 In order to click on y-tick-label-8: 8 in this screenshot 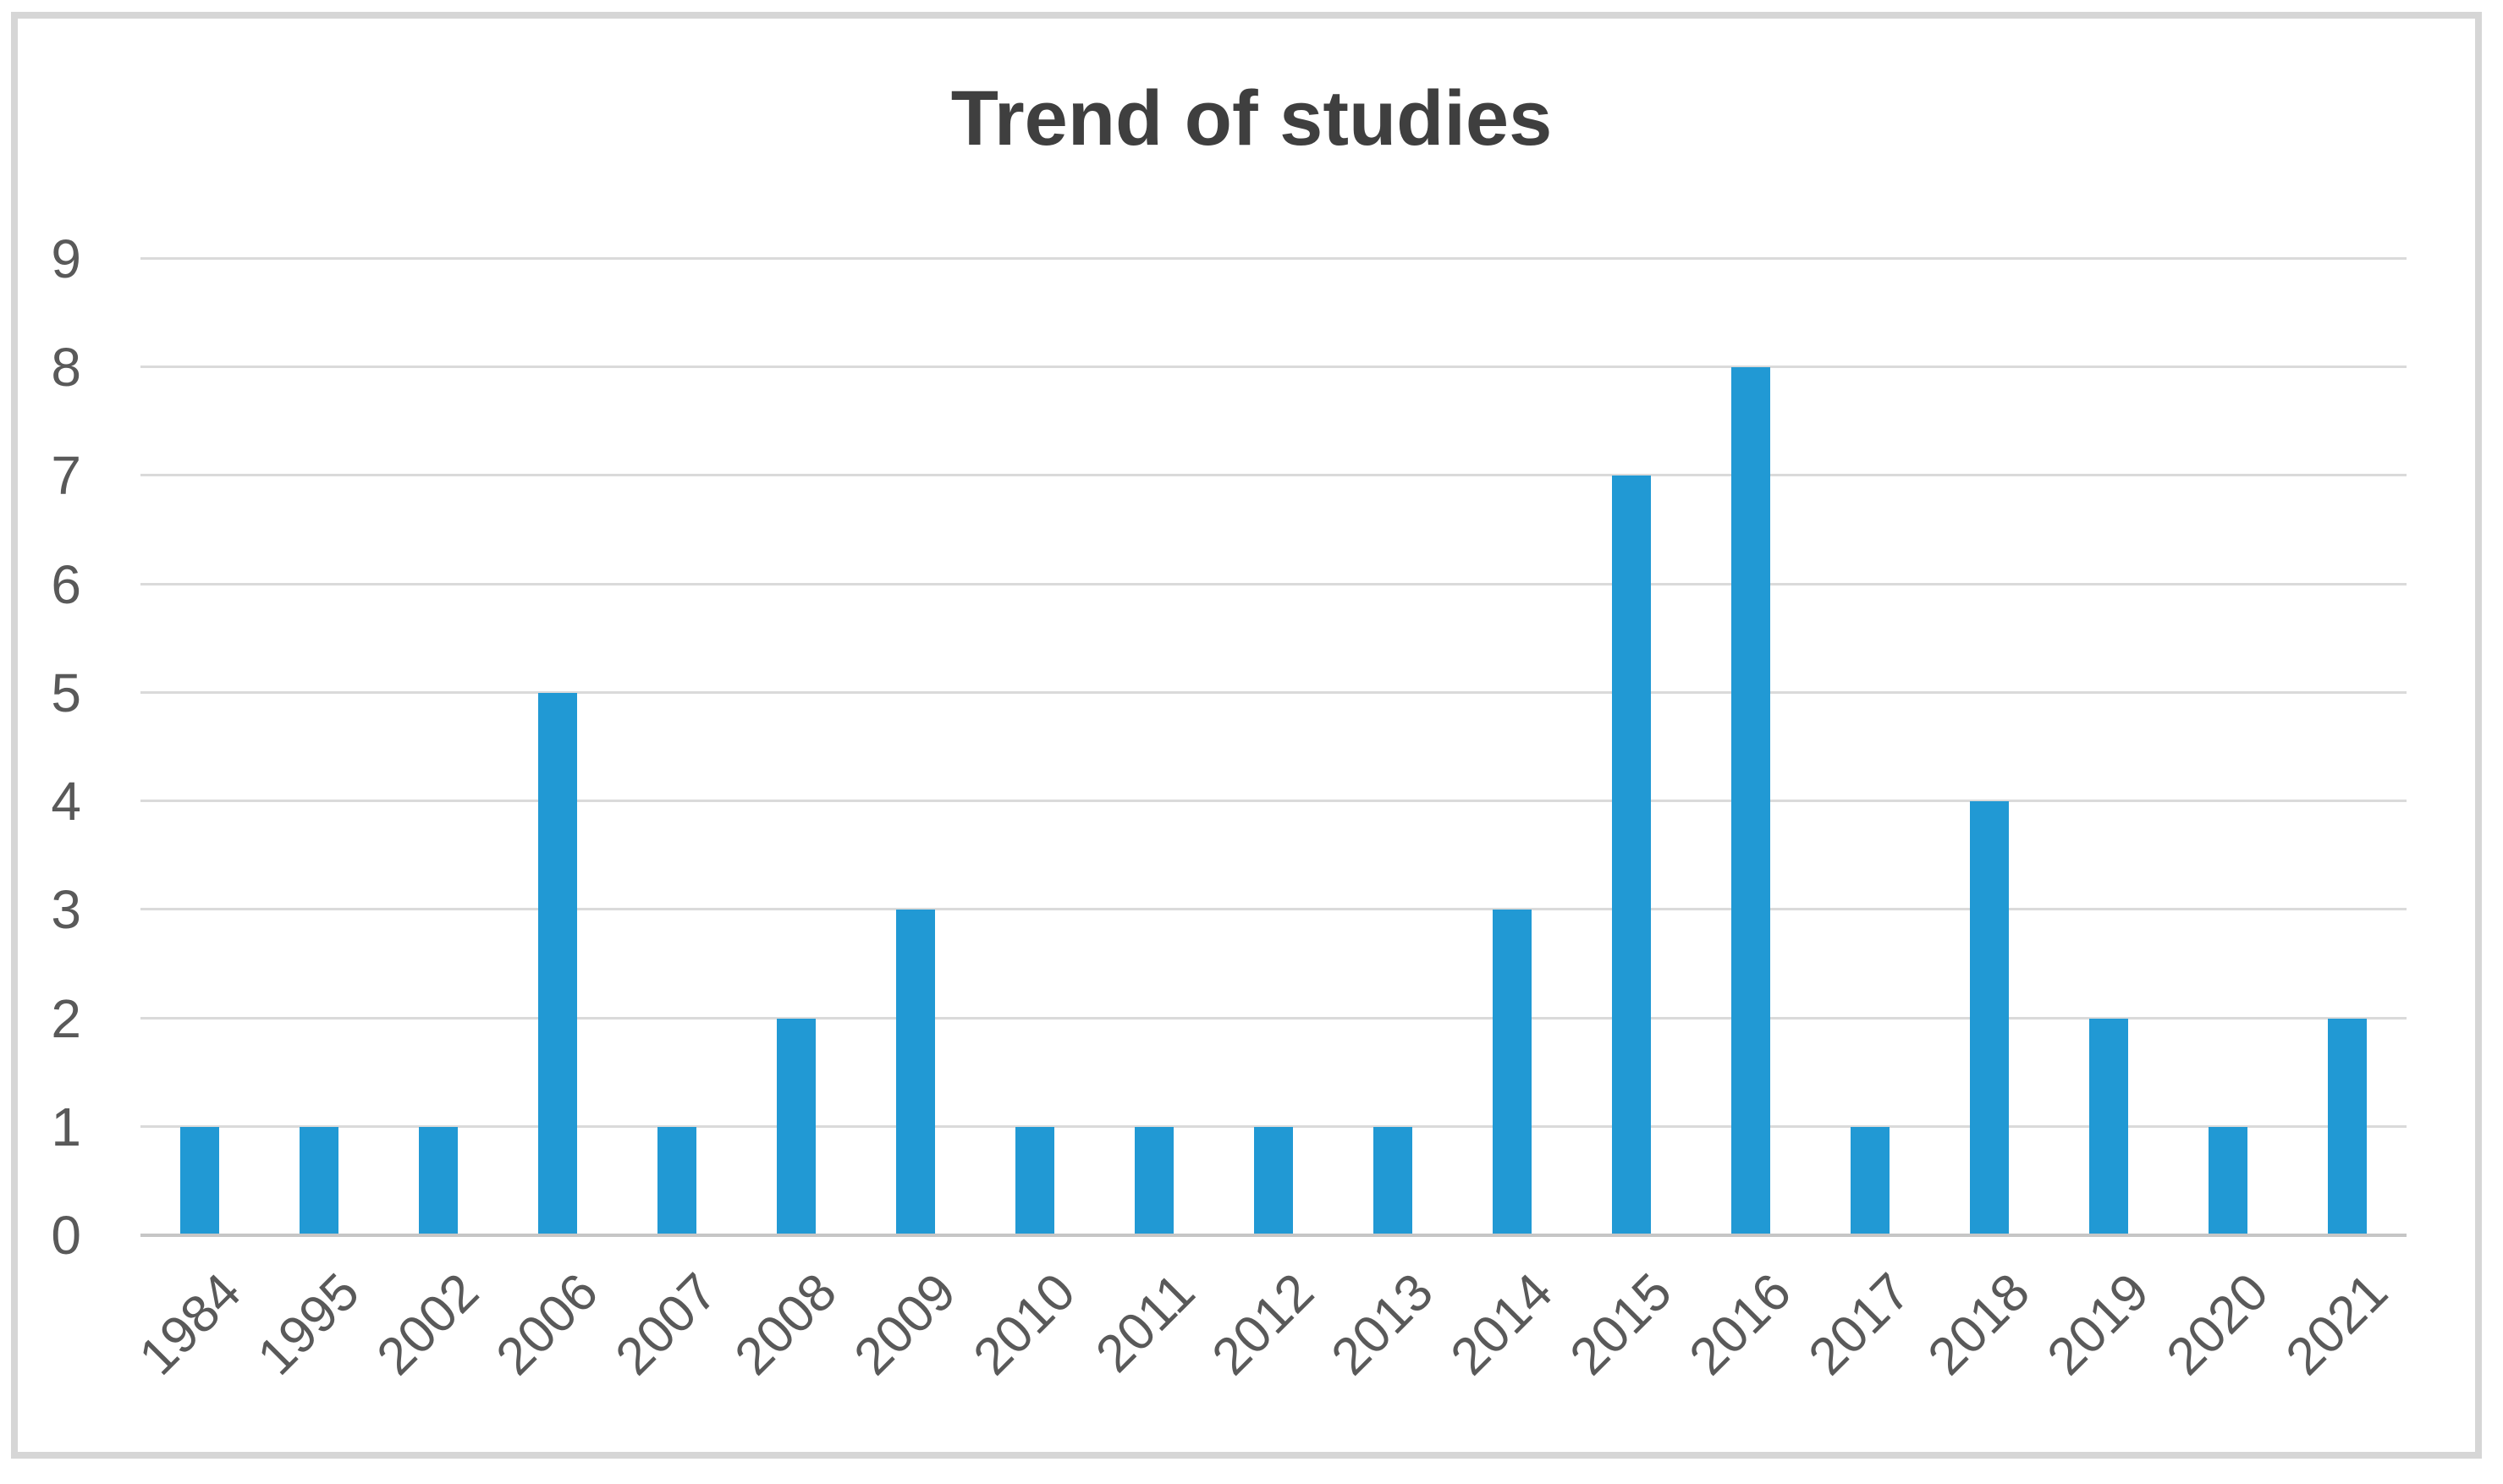, I will do `click(66, 367)`.